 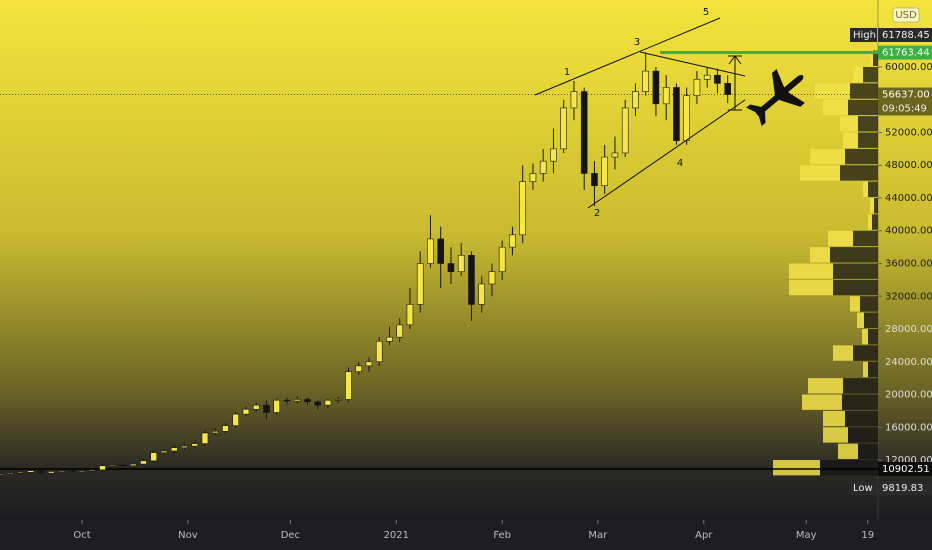 What do you see at coordinates (905, 35) in the screenshot?
I see `high-label-box` at bounding box center [905, 35].